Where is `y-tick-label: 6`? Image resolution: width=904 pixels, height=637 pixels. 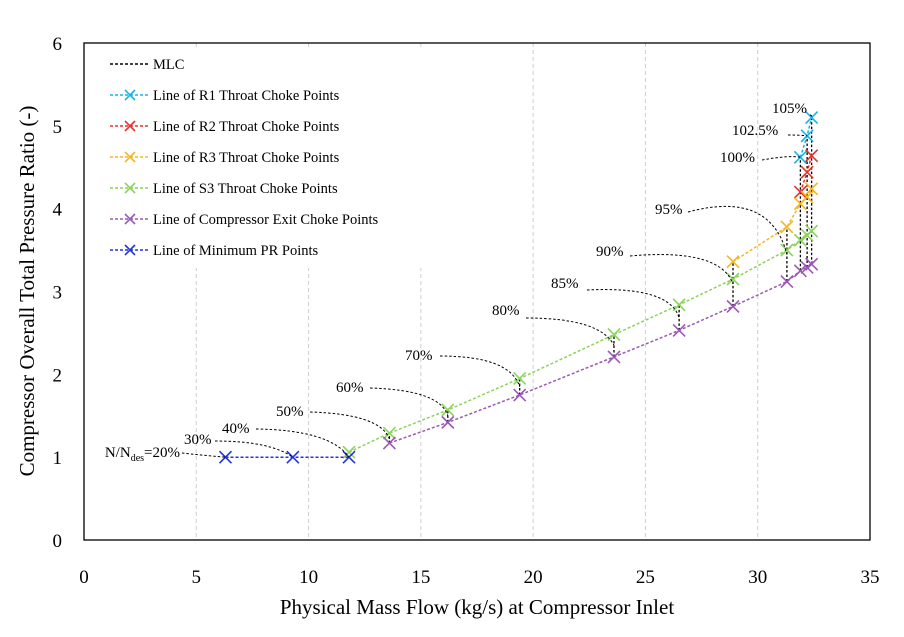 y-tick-label: 6 is located at coordinates (58, 44).